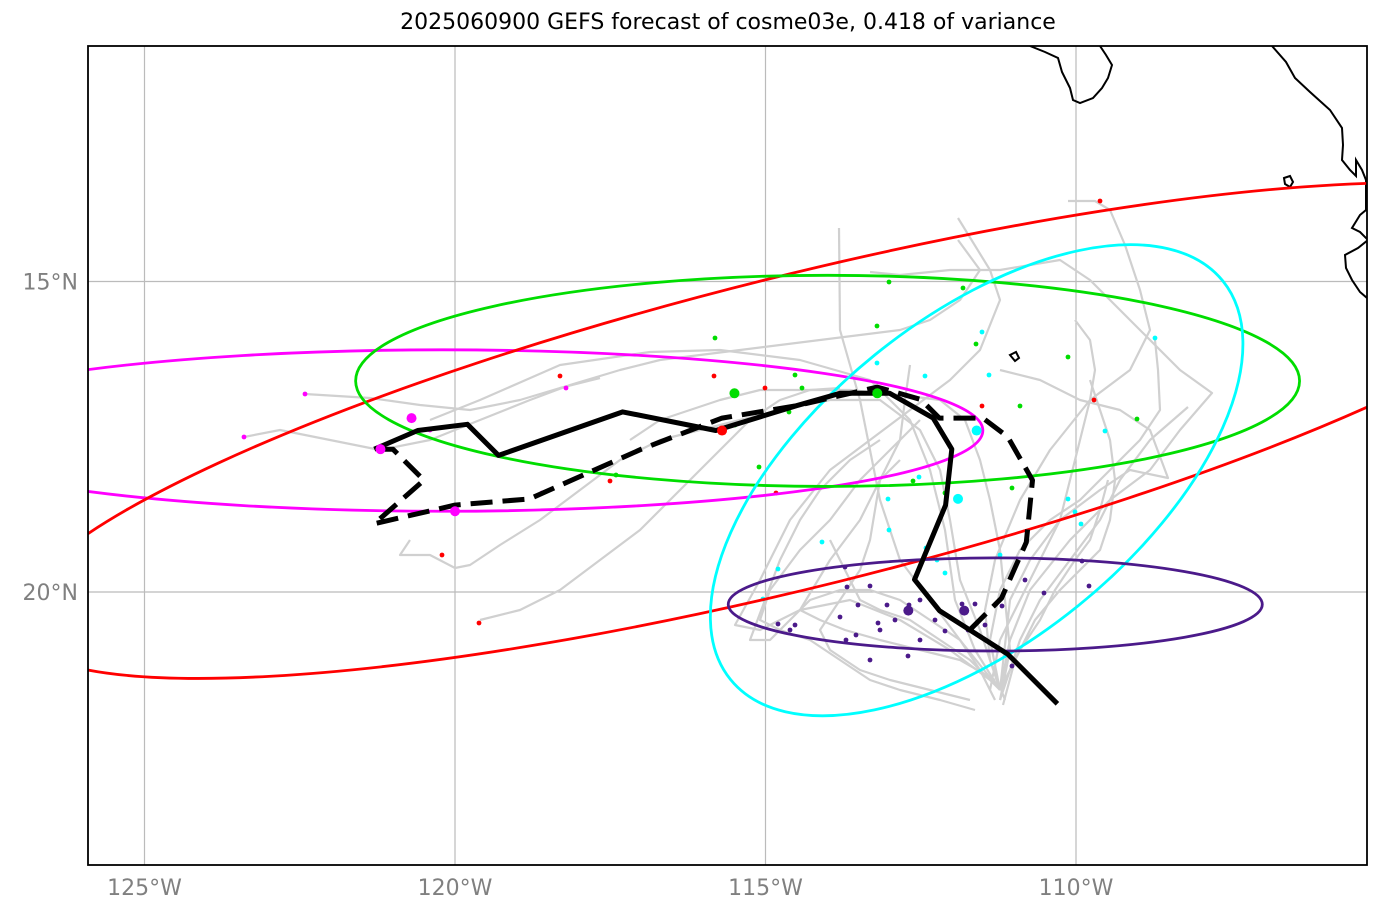 This screenshot has width=1382, height=915. I want to click on cluster-marker-magenta, so click(455, 511).